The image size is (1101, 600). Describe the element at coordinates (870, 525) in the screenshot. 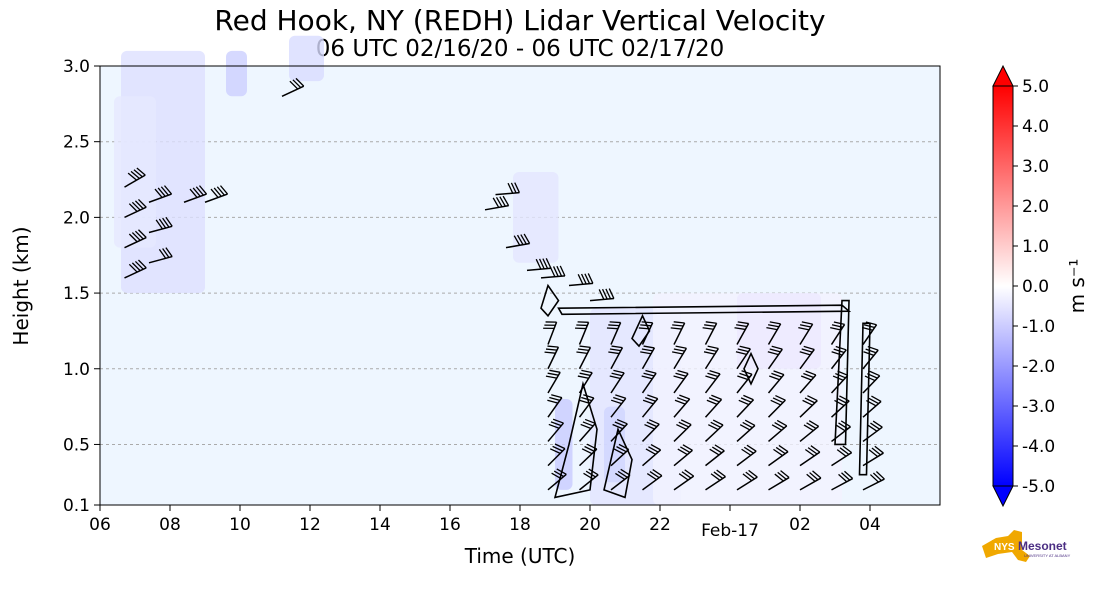

I see `x-tick-label: 04` at that location.